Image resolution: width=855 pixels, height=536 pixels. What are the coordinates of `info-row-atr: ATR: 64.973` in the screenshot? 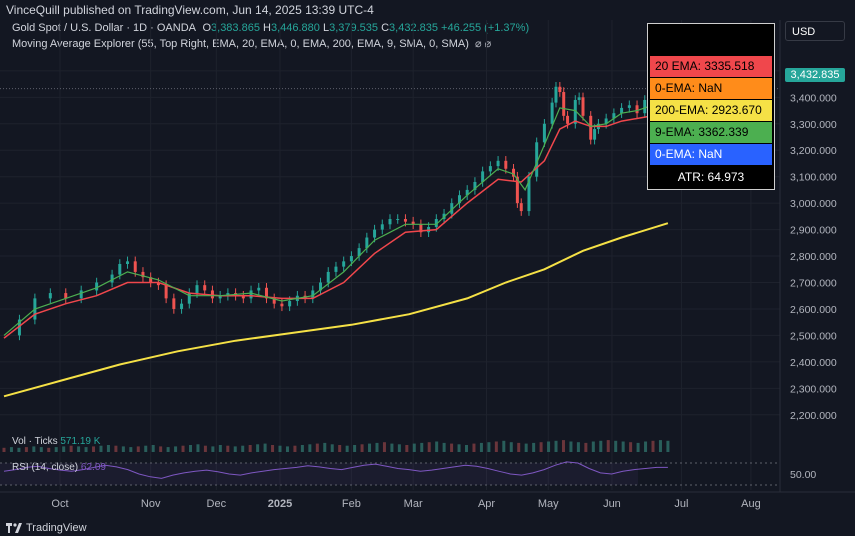 It's located at (711, 177).